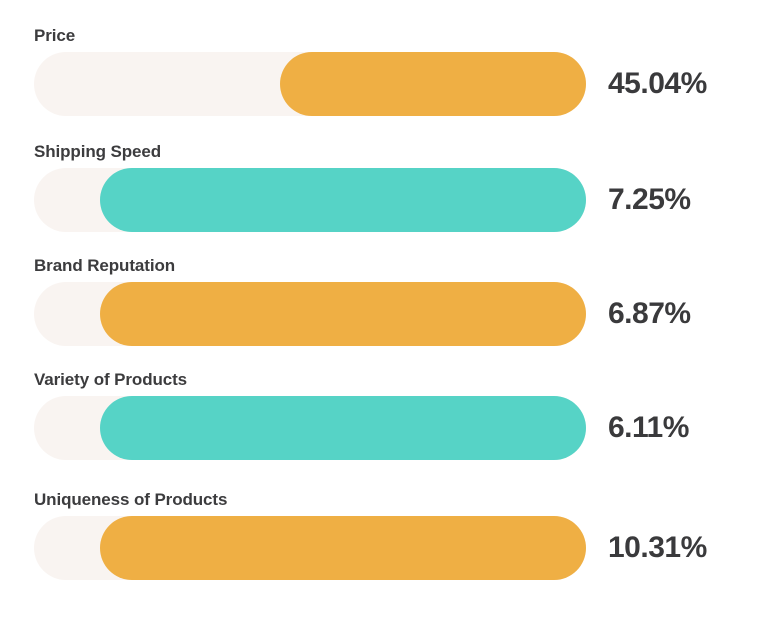  I want to click on bar-category-label: Shipping Speed, so click(98, 151).